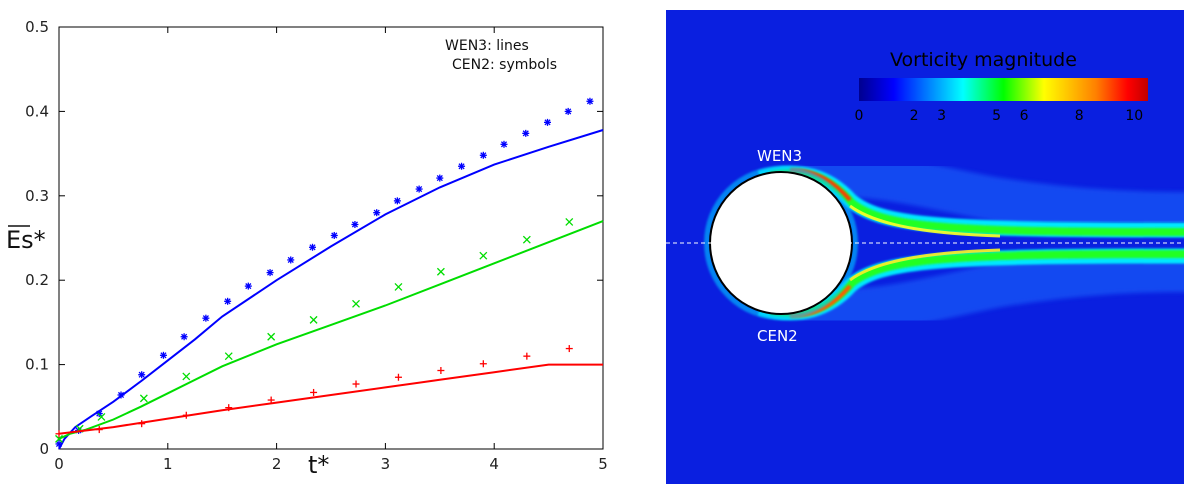 The height and width of the screenshot is (495, 1194). I want to click on y-axis-label: Es*, so click(26, 240).